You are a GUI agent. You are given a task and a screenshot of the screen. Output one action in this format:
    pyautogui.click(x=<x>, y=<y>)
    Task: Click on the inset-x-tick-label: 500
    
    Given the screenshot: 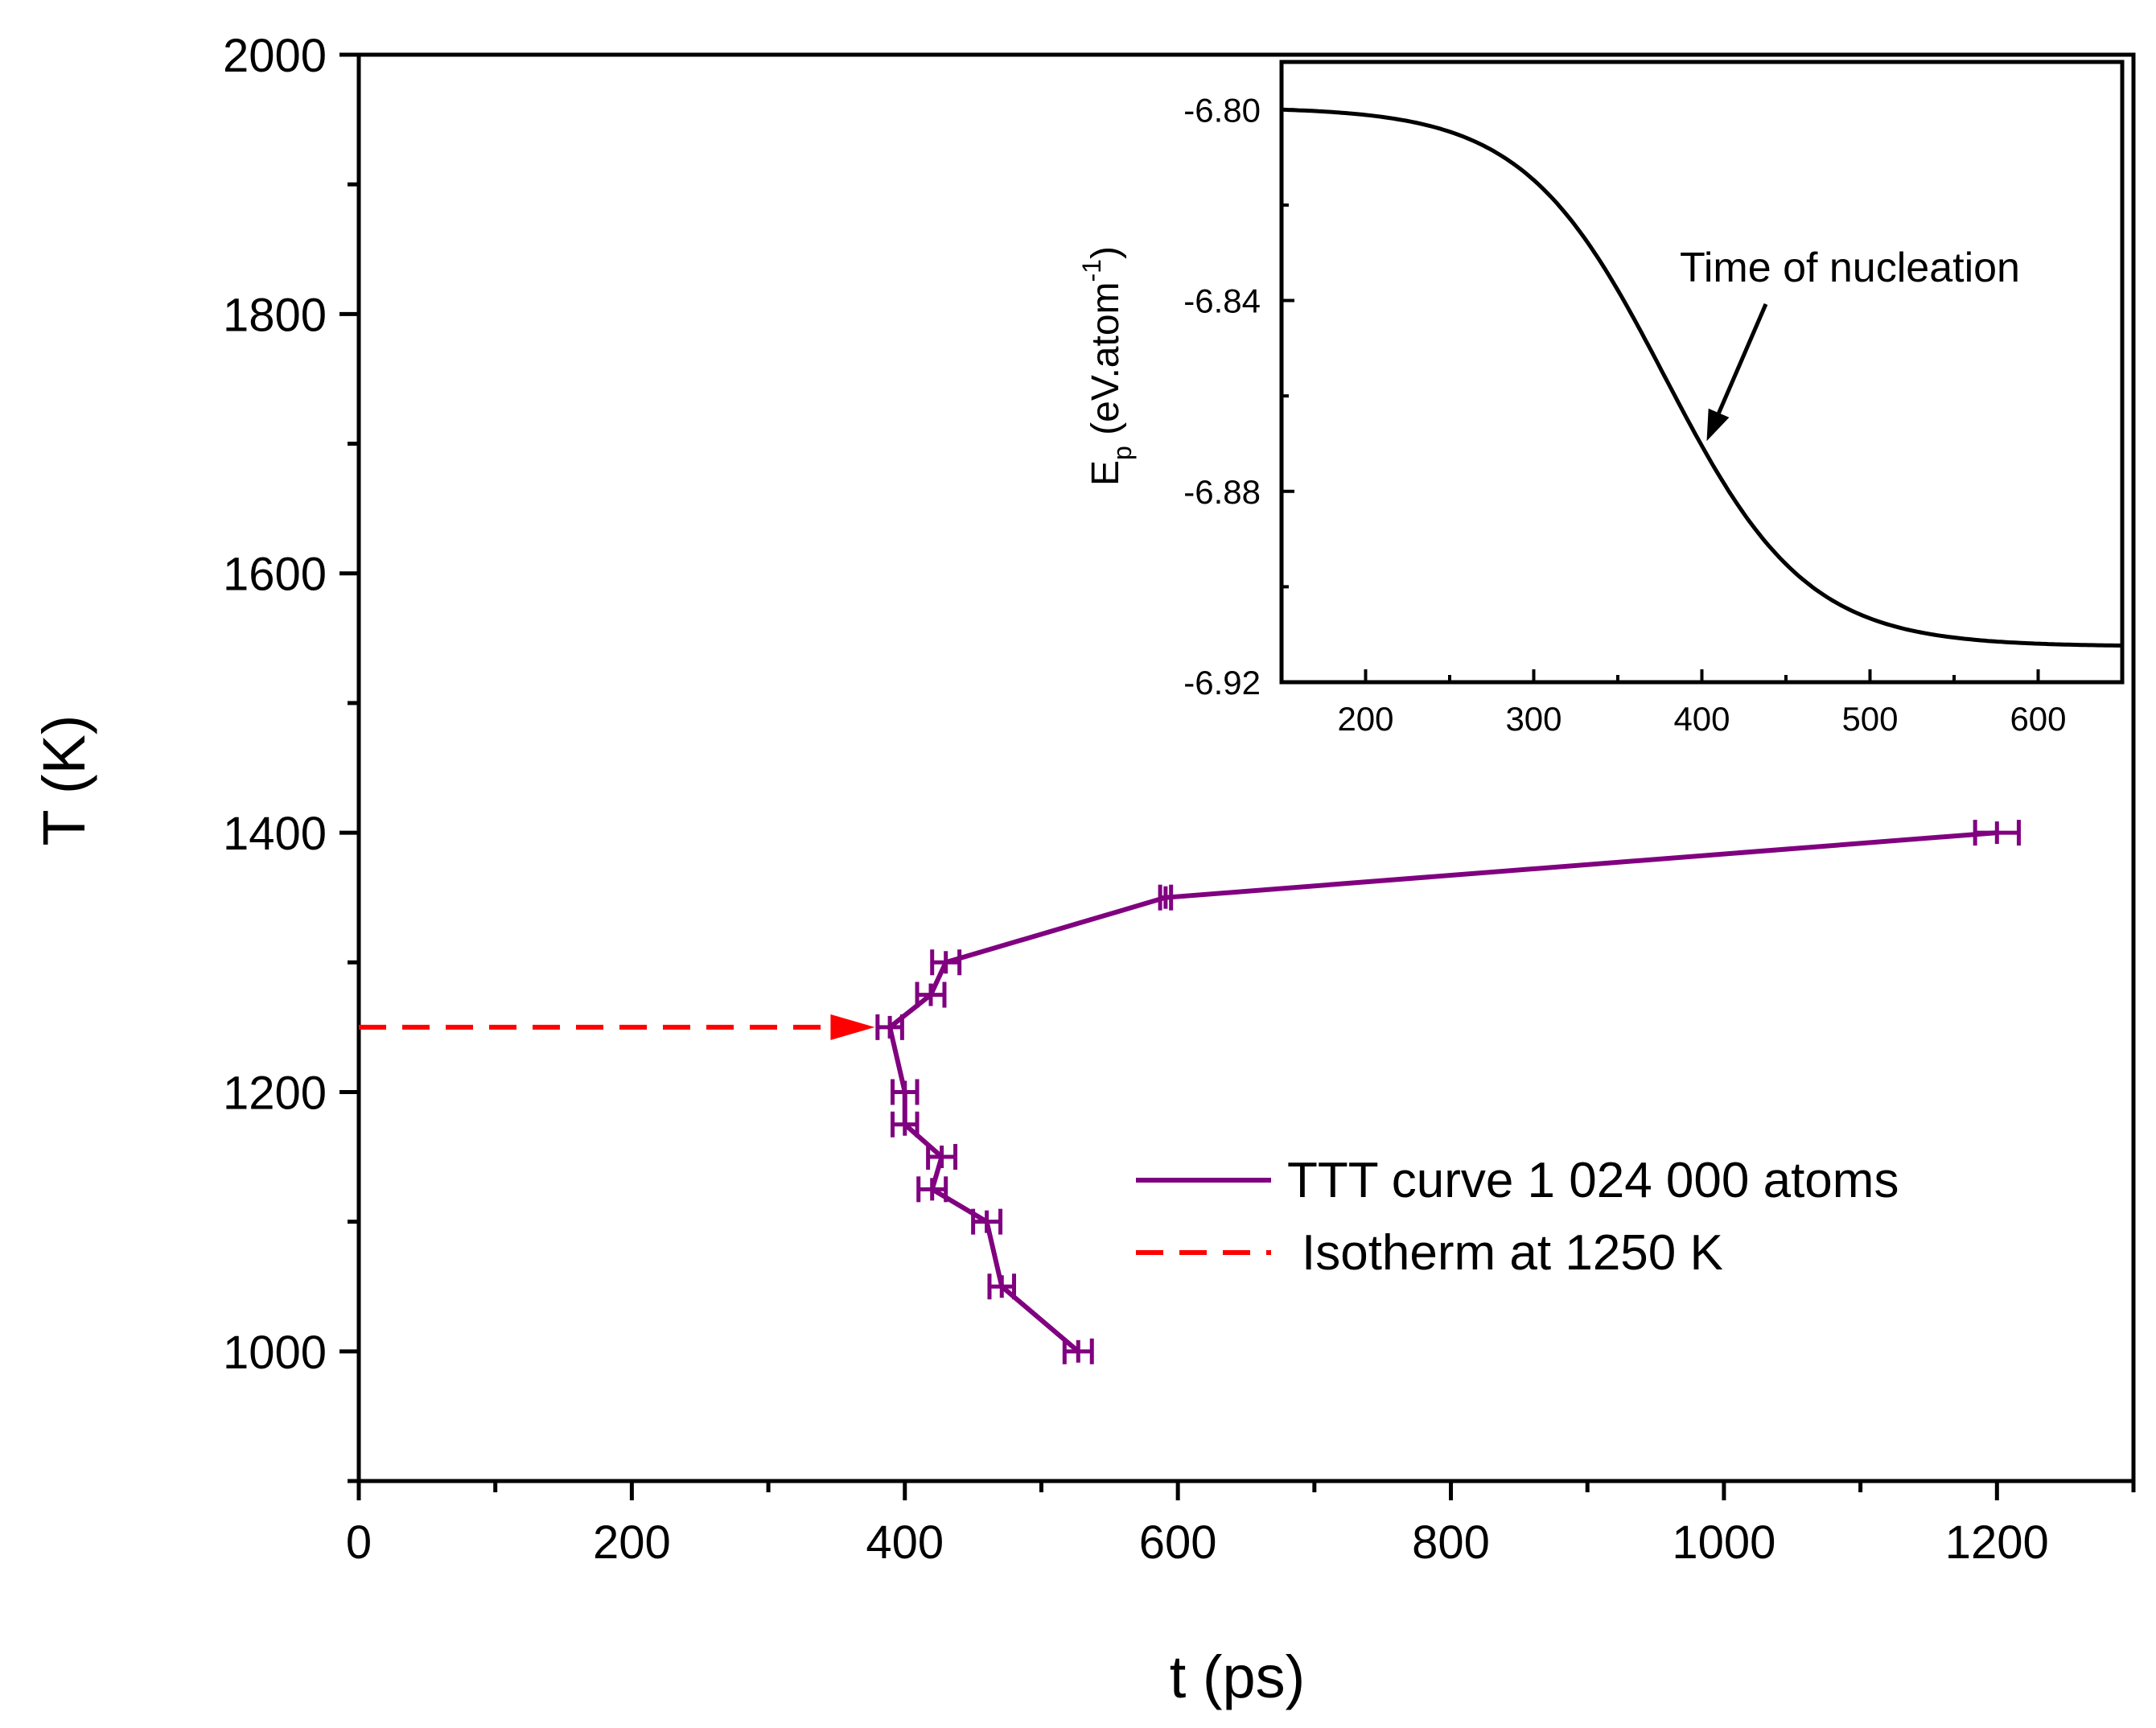 What is the action you would take?
    pyautogui.click(x=1869, y=719)
    